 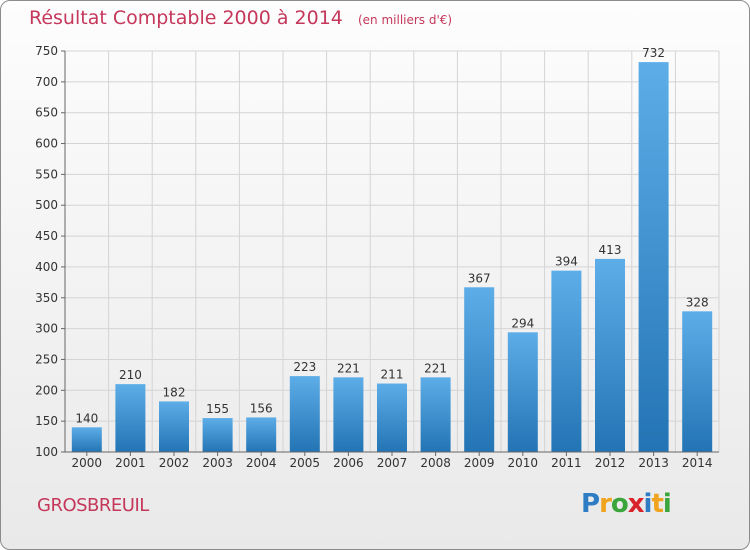 What do you see at coordinates (261, 408) in the screenshot?
I see `bar-value-label: 156` at bounding box center [261, 408].